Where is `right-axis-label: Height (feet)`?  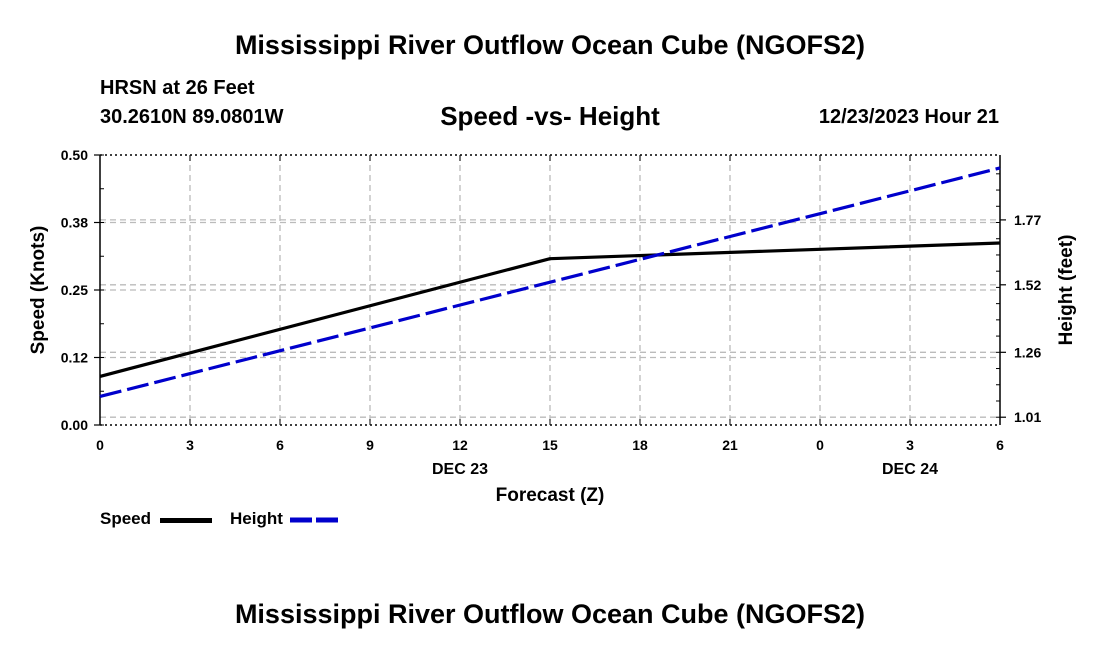 right-axis-label: Height (feet) is located at coordinates (1066, 290).